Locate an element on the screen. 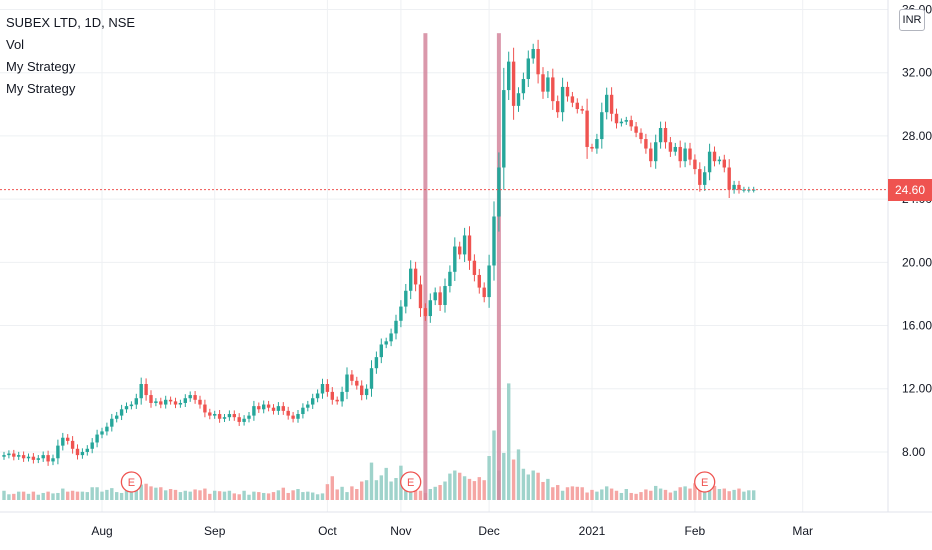 The width and height of the screenshot is (932, 550). symbol-title: SUBEX LTD, 1D, NSE is located at coordinates (71, 22).